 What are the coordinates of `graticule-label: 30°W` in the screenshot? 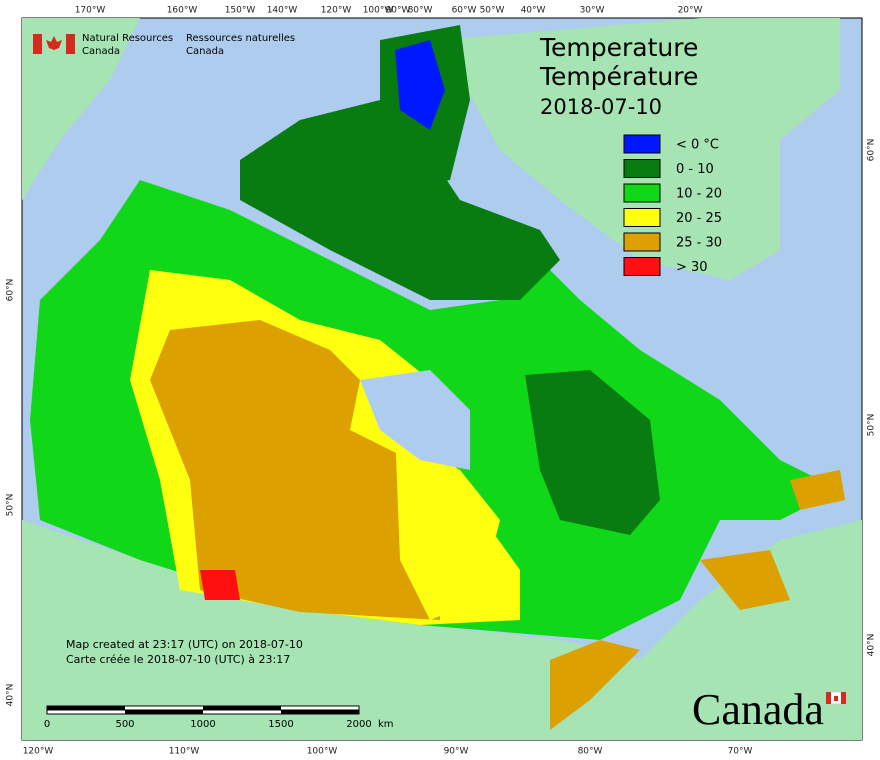 It's located at (592, 11).